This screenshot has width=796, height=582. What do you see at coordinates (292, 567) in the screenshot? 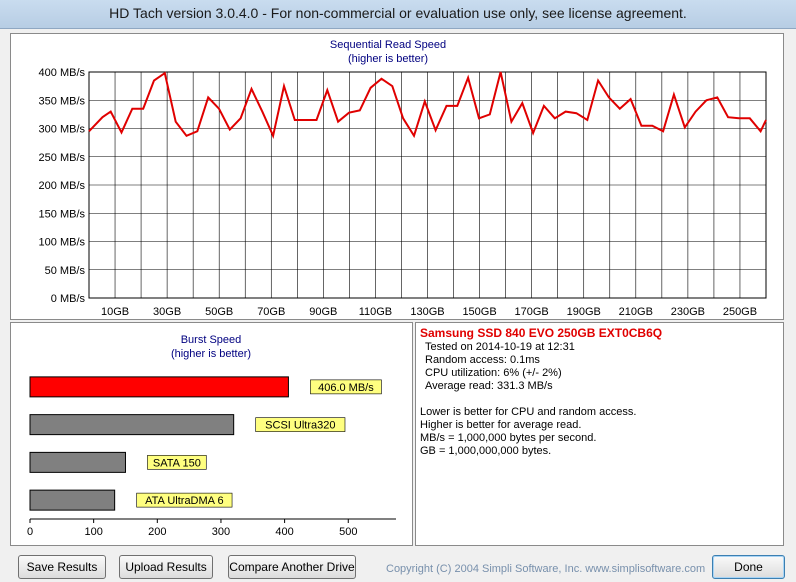
I see `compare-another-drive-button: Compare Another Drive` at bounding box center [292, 567].